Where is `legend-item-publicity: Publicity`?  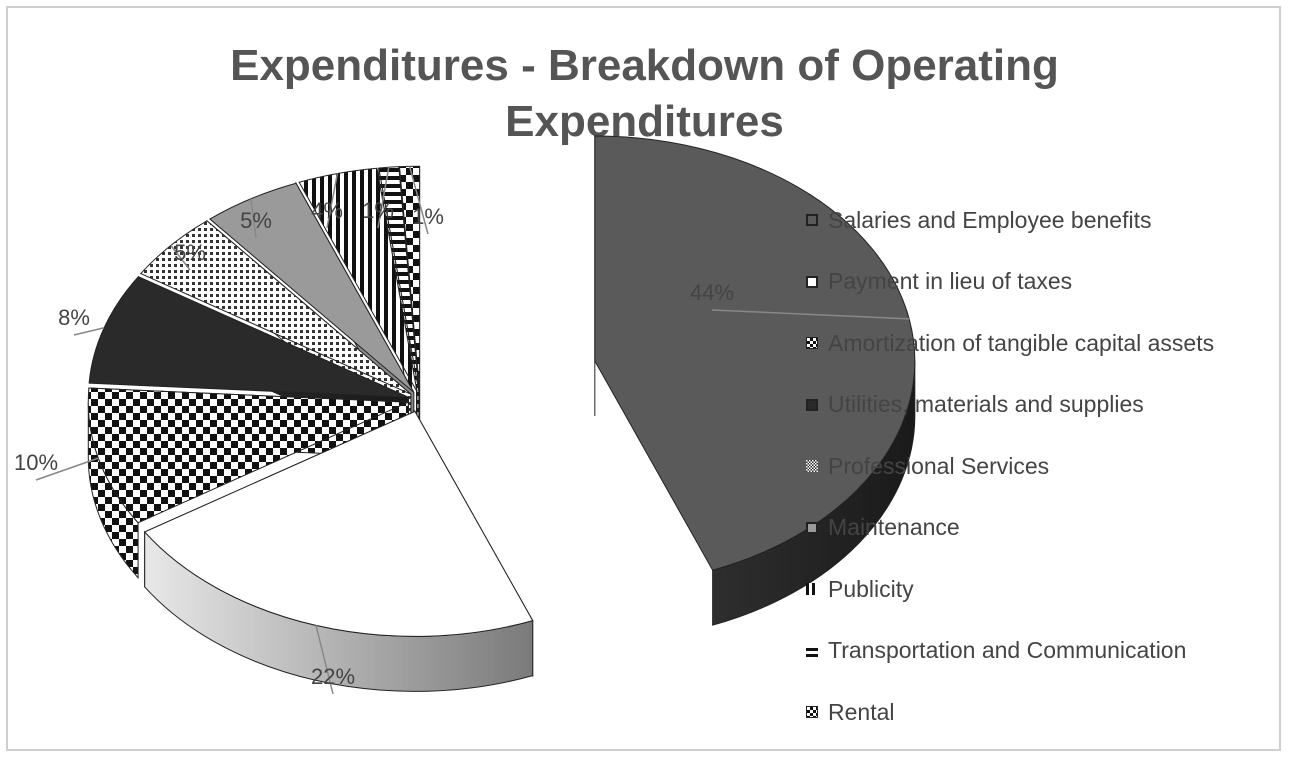
legend-item-publicity: Publicity is located at coordinates (860, 589).